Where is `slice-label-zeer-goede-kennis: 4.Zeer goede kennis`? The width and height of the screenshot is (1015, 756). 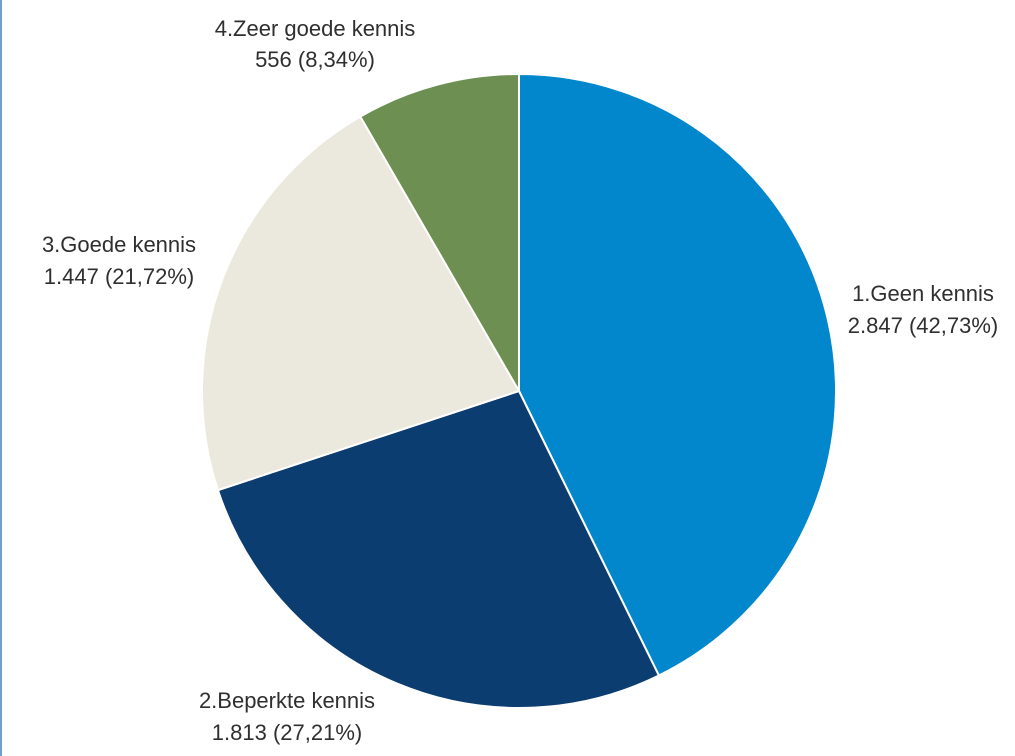
slice-label-zeer-goede-kennis: 4.Zeer goede kennis is located at coordinates (315, 28).